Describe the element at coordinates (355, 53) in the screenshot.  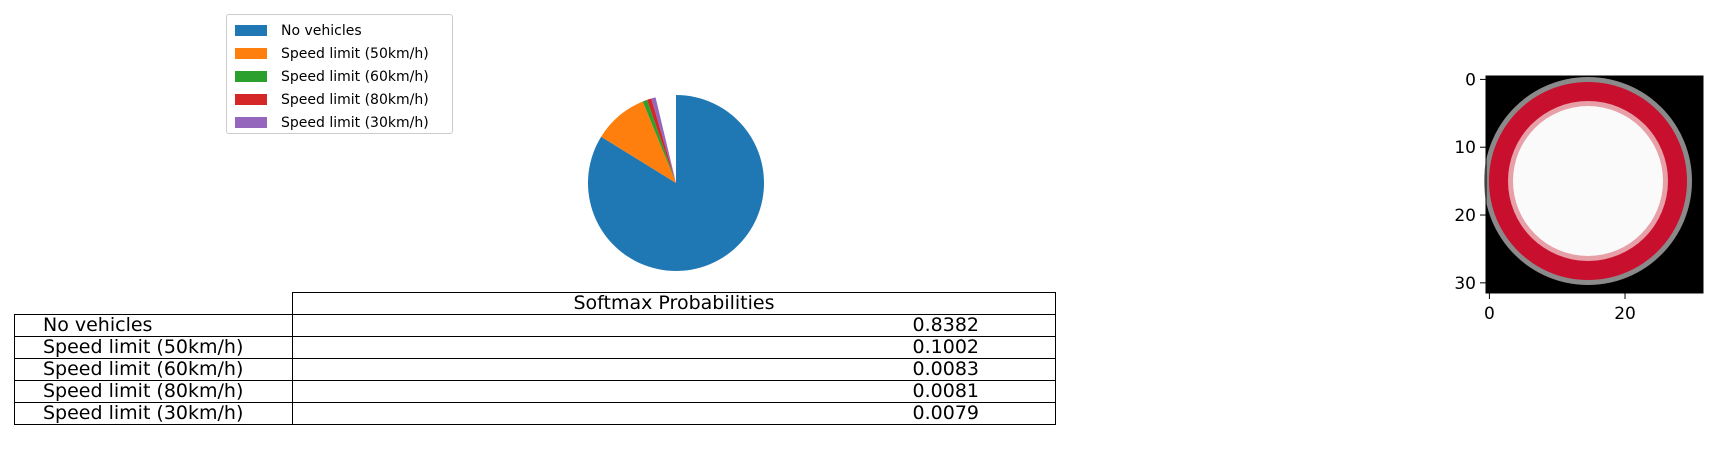
I see `legend-label: Speed limit (50km/h)` at that location.